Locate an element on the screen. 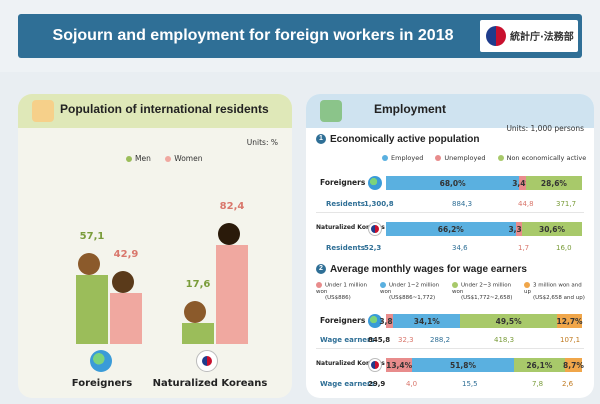  s2-row1-bar: 3,8% 34,1% 49,5% 12,7% is located at coordinates (481, 321).